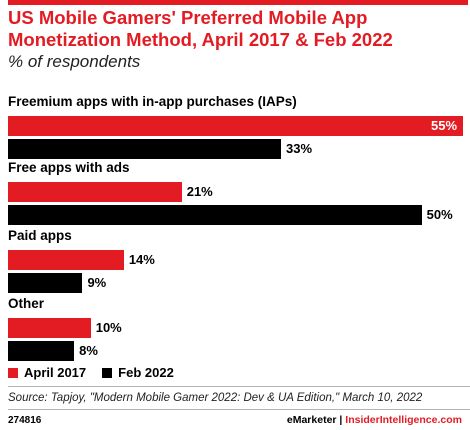  What do you see at coordinates (40, 235) in the screenshot?
I see `category-label: Paid apps` at bounding box center [40, 235].